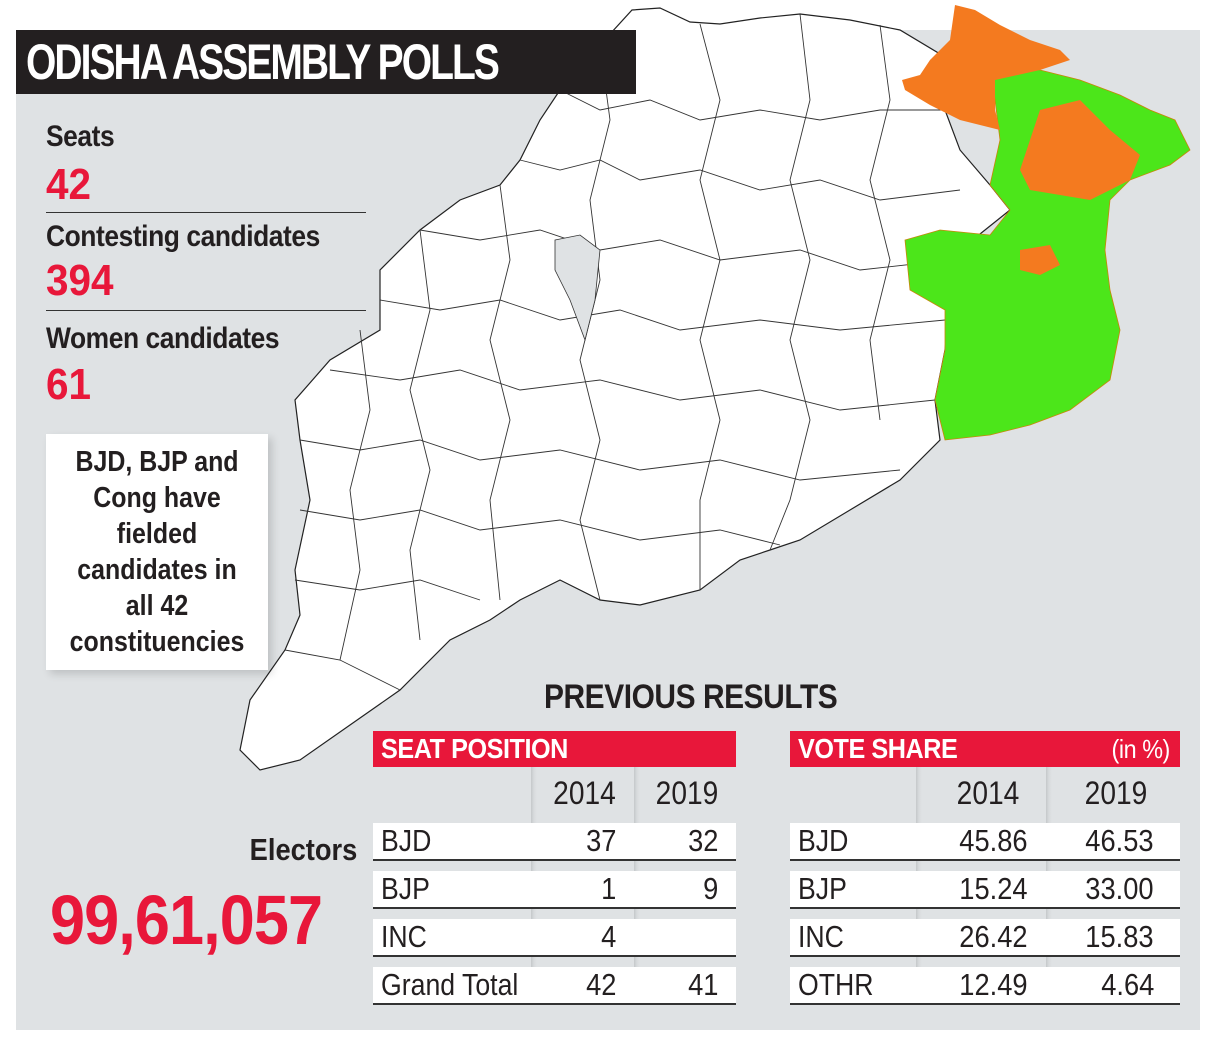 Image resolution: width=1211 pixels, height=1047 pixels. Describe the element at coordinates (554, 842) in the screenshot. I see `table-row: BJD 37 32` at that location.